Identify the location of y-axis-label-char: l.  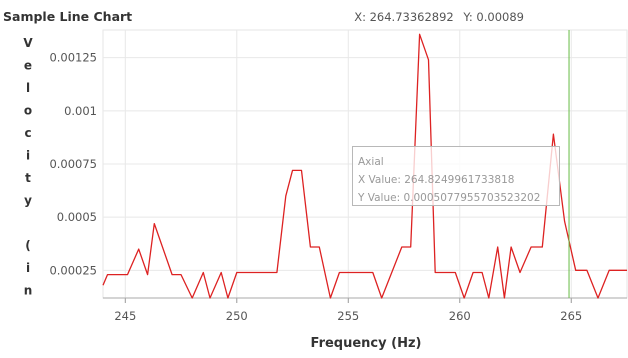
(28, 88).